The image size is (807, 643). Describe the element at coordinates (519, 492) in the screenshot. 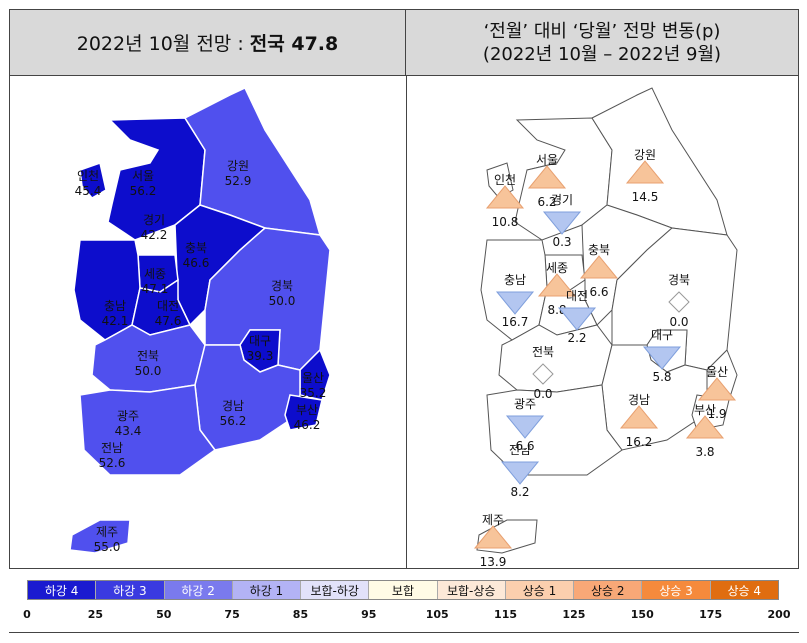

I see `change-region-value: 8.2` at that location.